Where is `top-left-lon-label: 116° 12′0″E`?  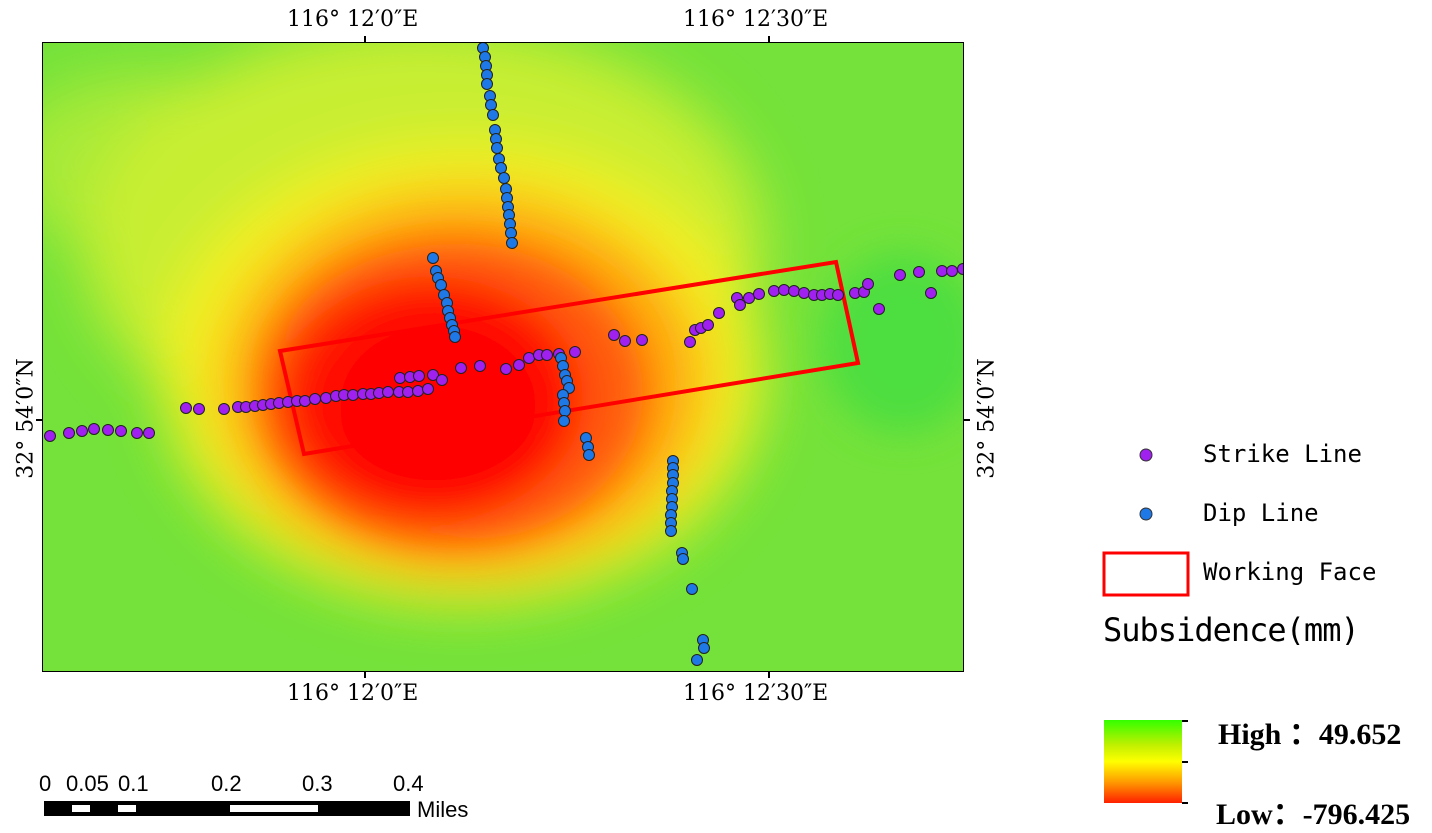
top-left-lon-label: 116° 12′0″E is located at coordinates (353, 19).